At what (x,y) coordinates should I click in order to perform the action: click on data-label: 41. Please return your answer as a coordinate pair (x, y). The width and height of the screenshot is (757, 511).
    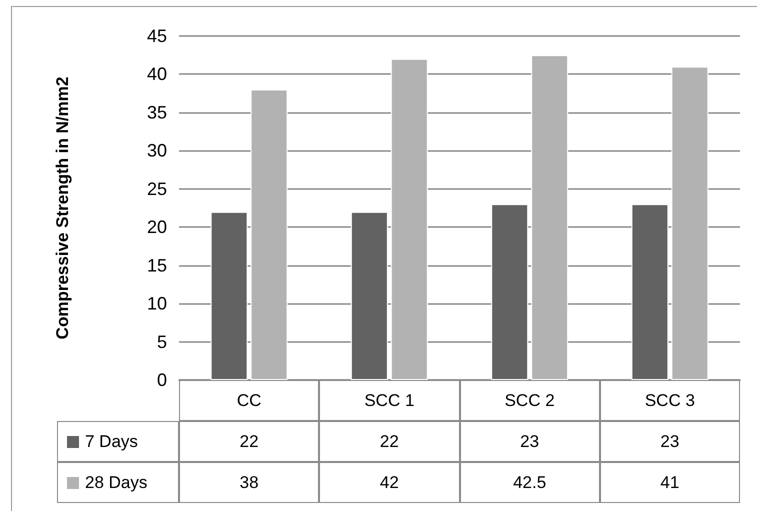
    Looking at the image, I should click on (670, 482).